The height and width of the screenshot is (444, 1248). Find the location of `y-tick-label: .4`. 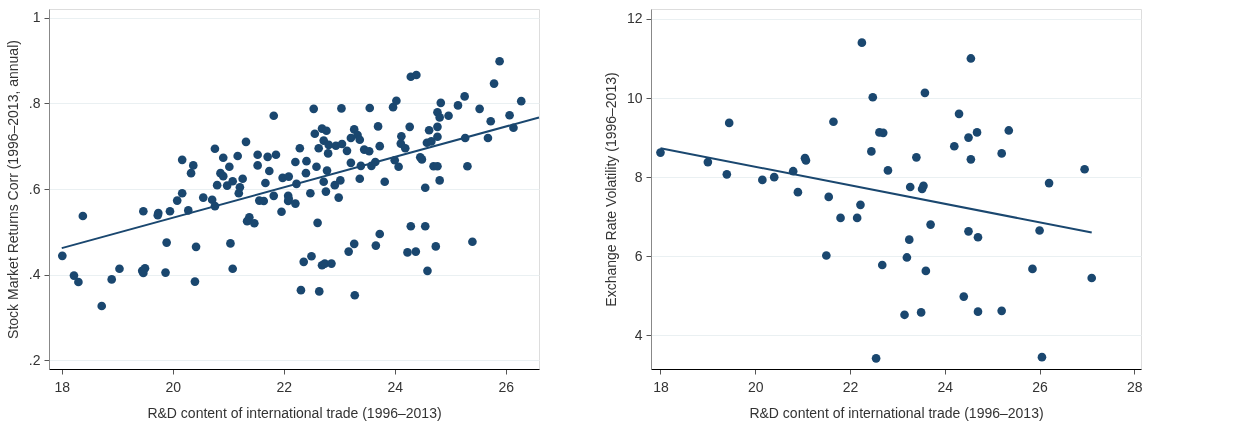

y-tick-label: .4 is located at coordinates (34, 274).